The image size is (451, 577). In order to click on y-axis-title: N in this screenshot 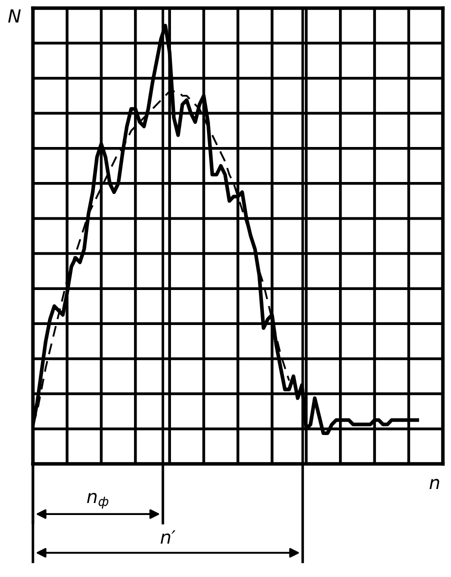, I will do `click(14, 16)`.